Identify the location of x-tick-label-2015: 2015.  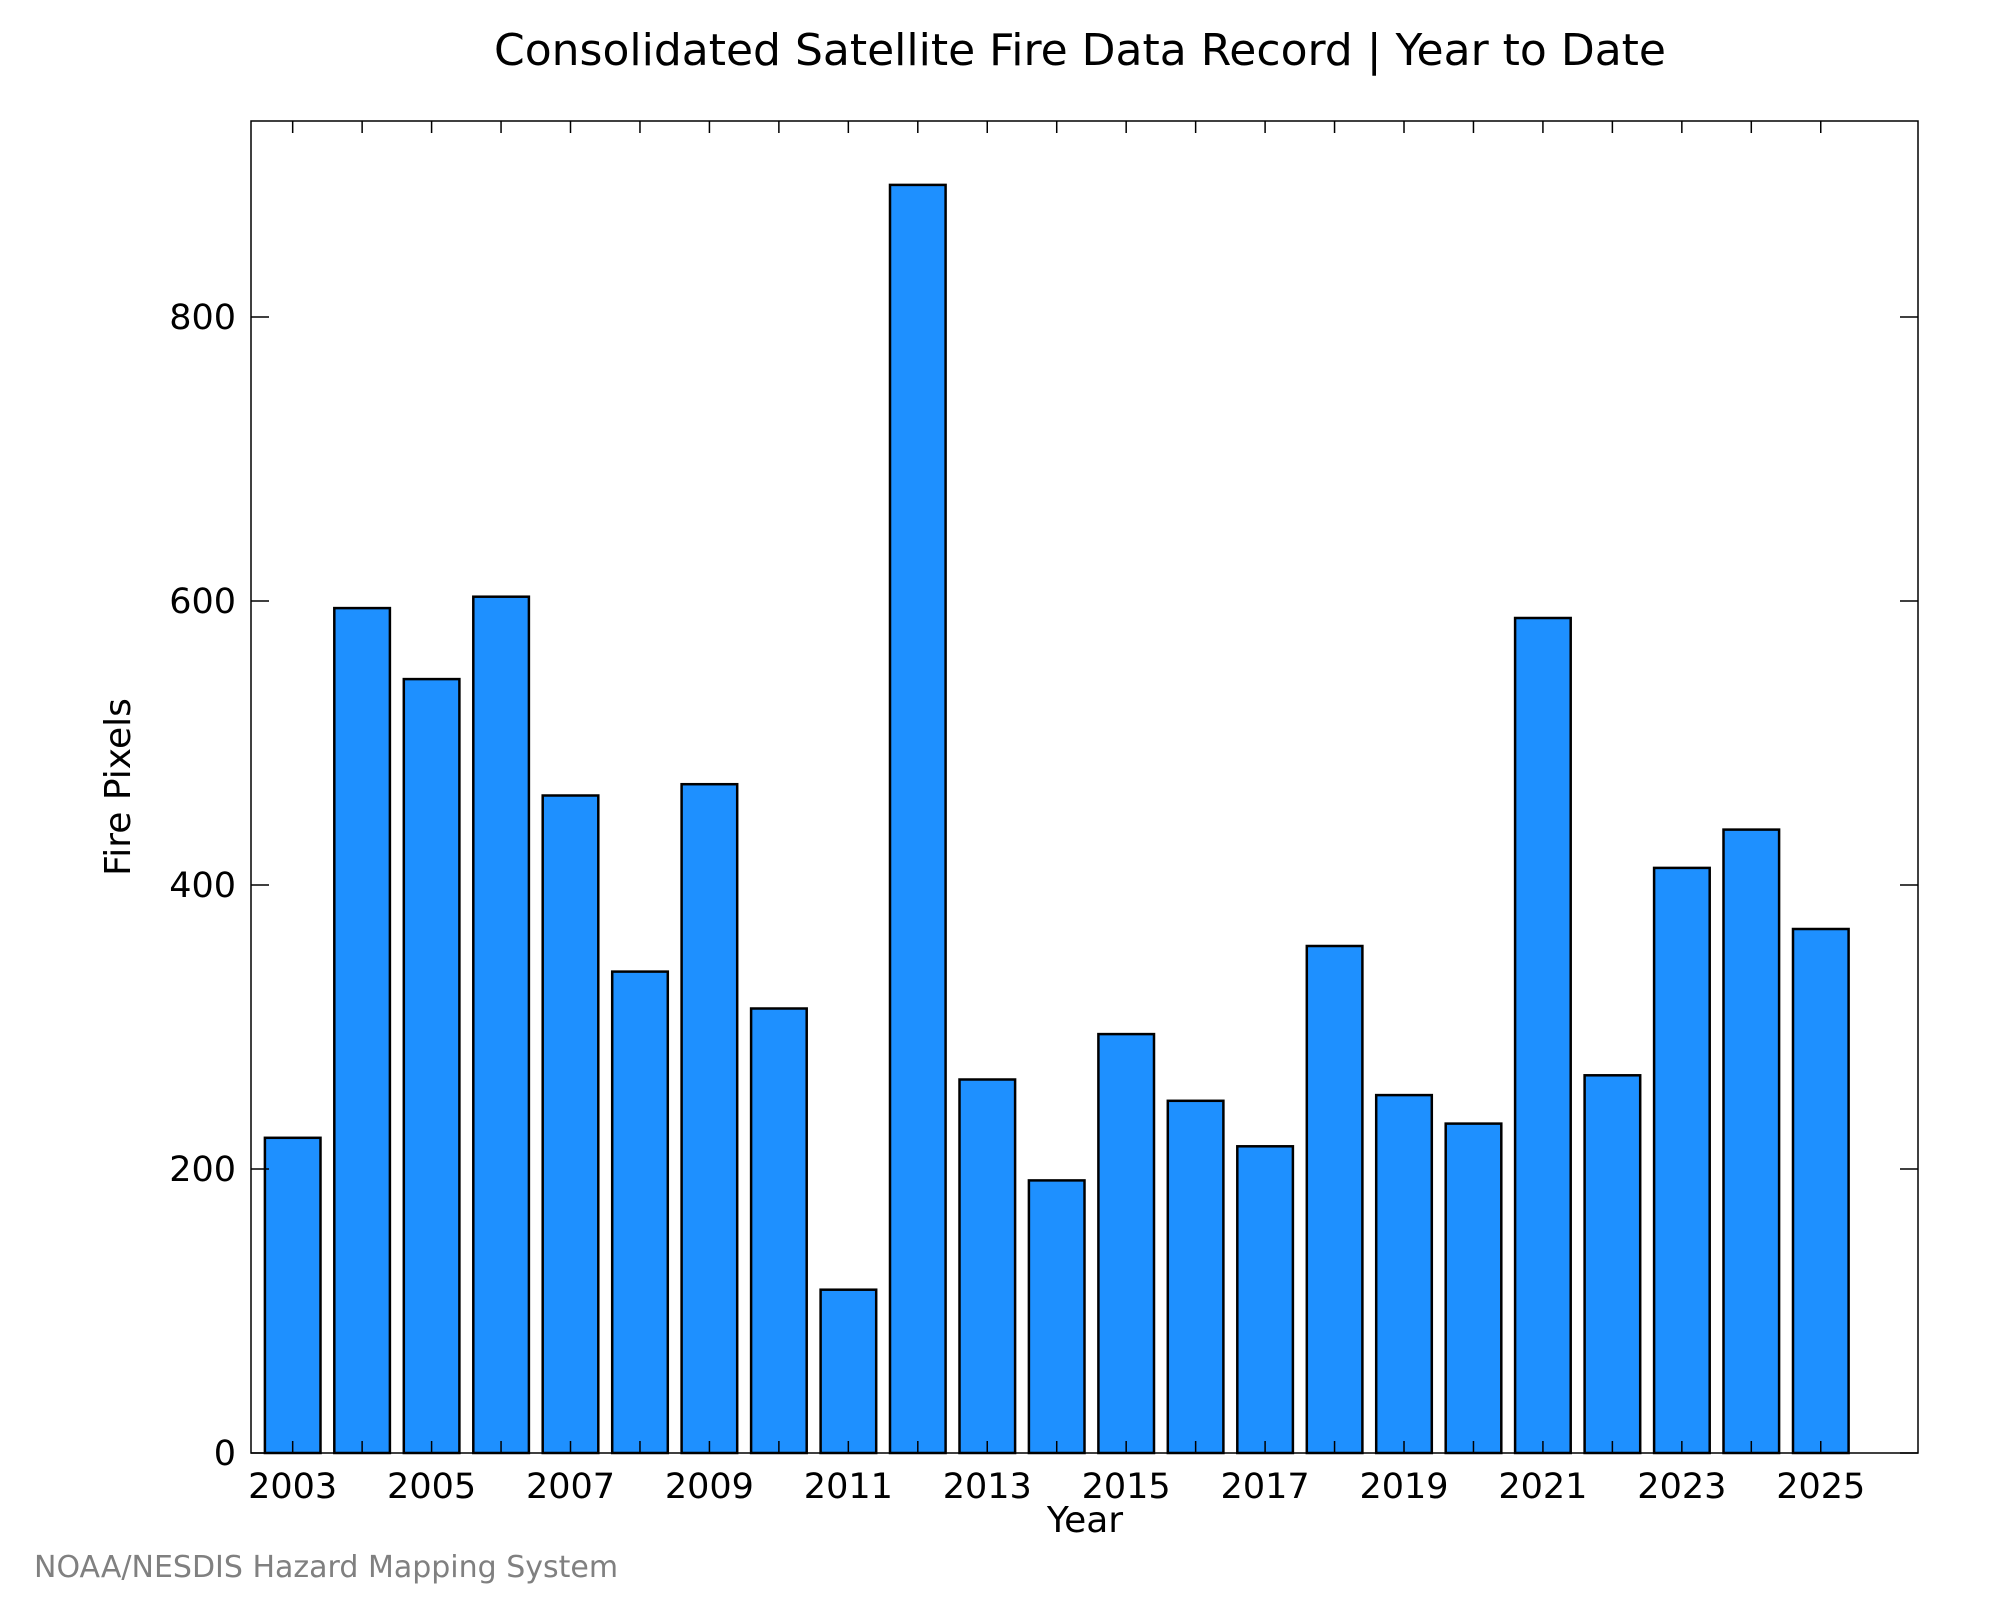
(1126, 1487).